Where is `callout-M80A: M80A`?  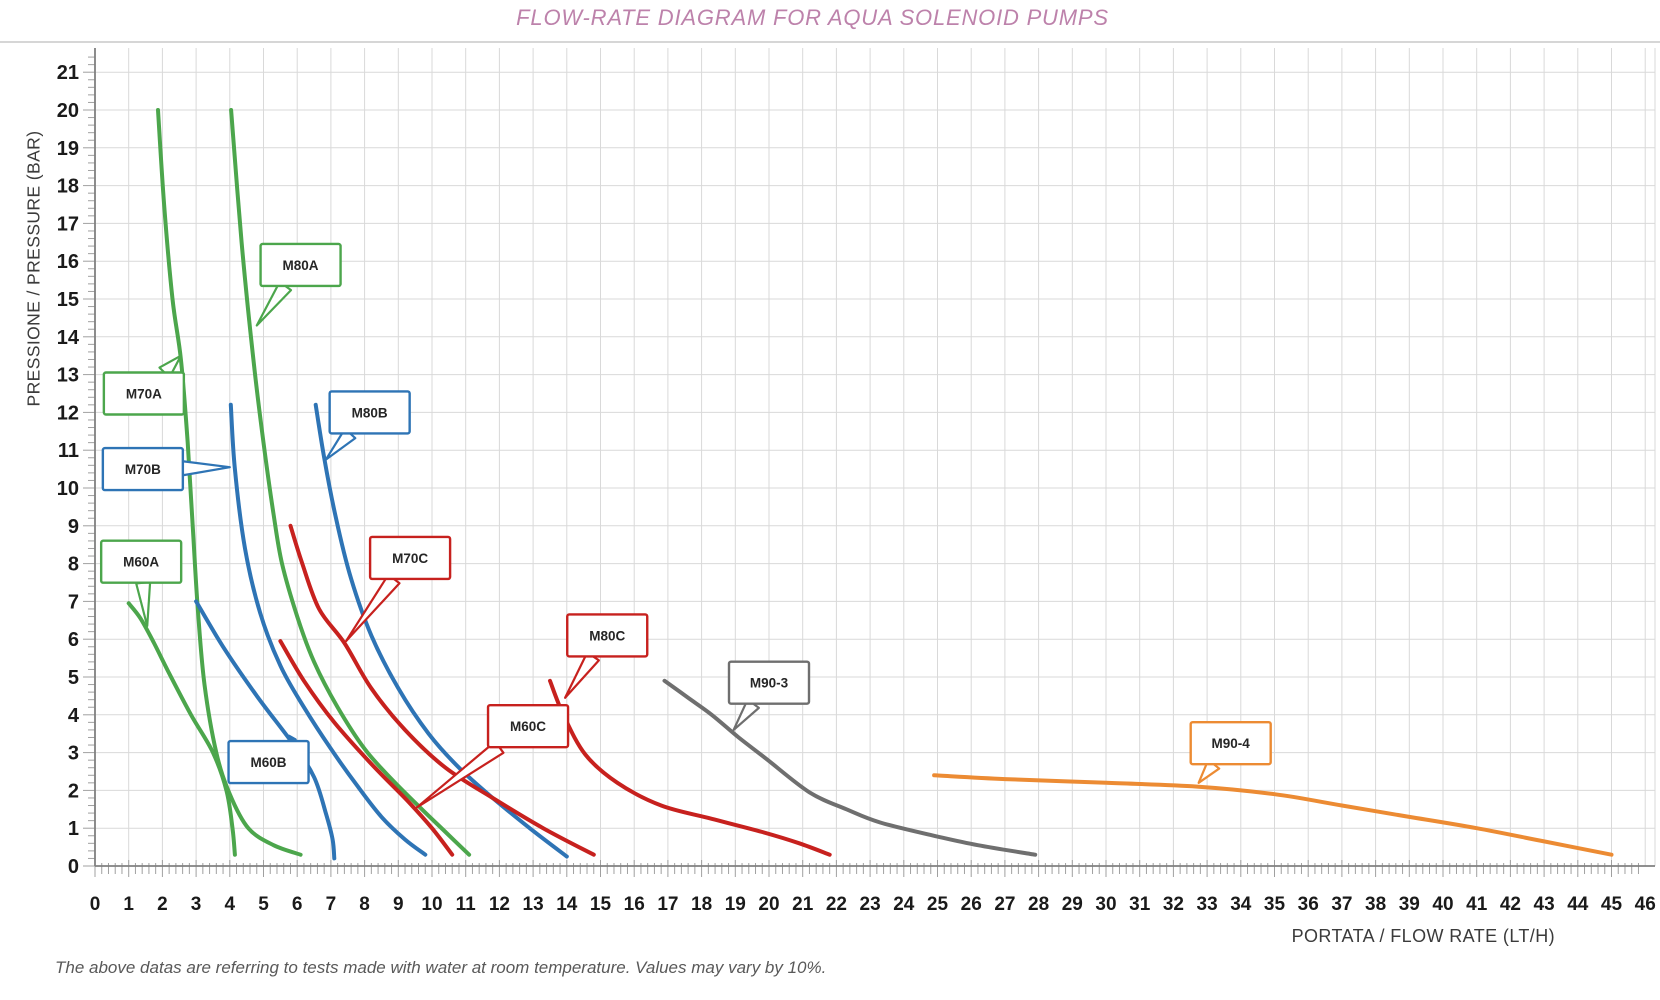 callout-M80A: M80A is located at coordinates (298, 284).